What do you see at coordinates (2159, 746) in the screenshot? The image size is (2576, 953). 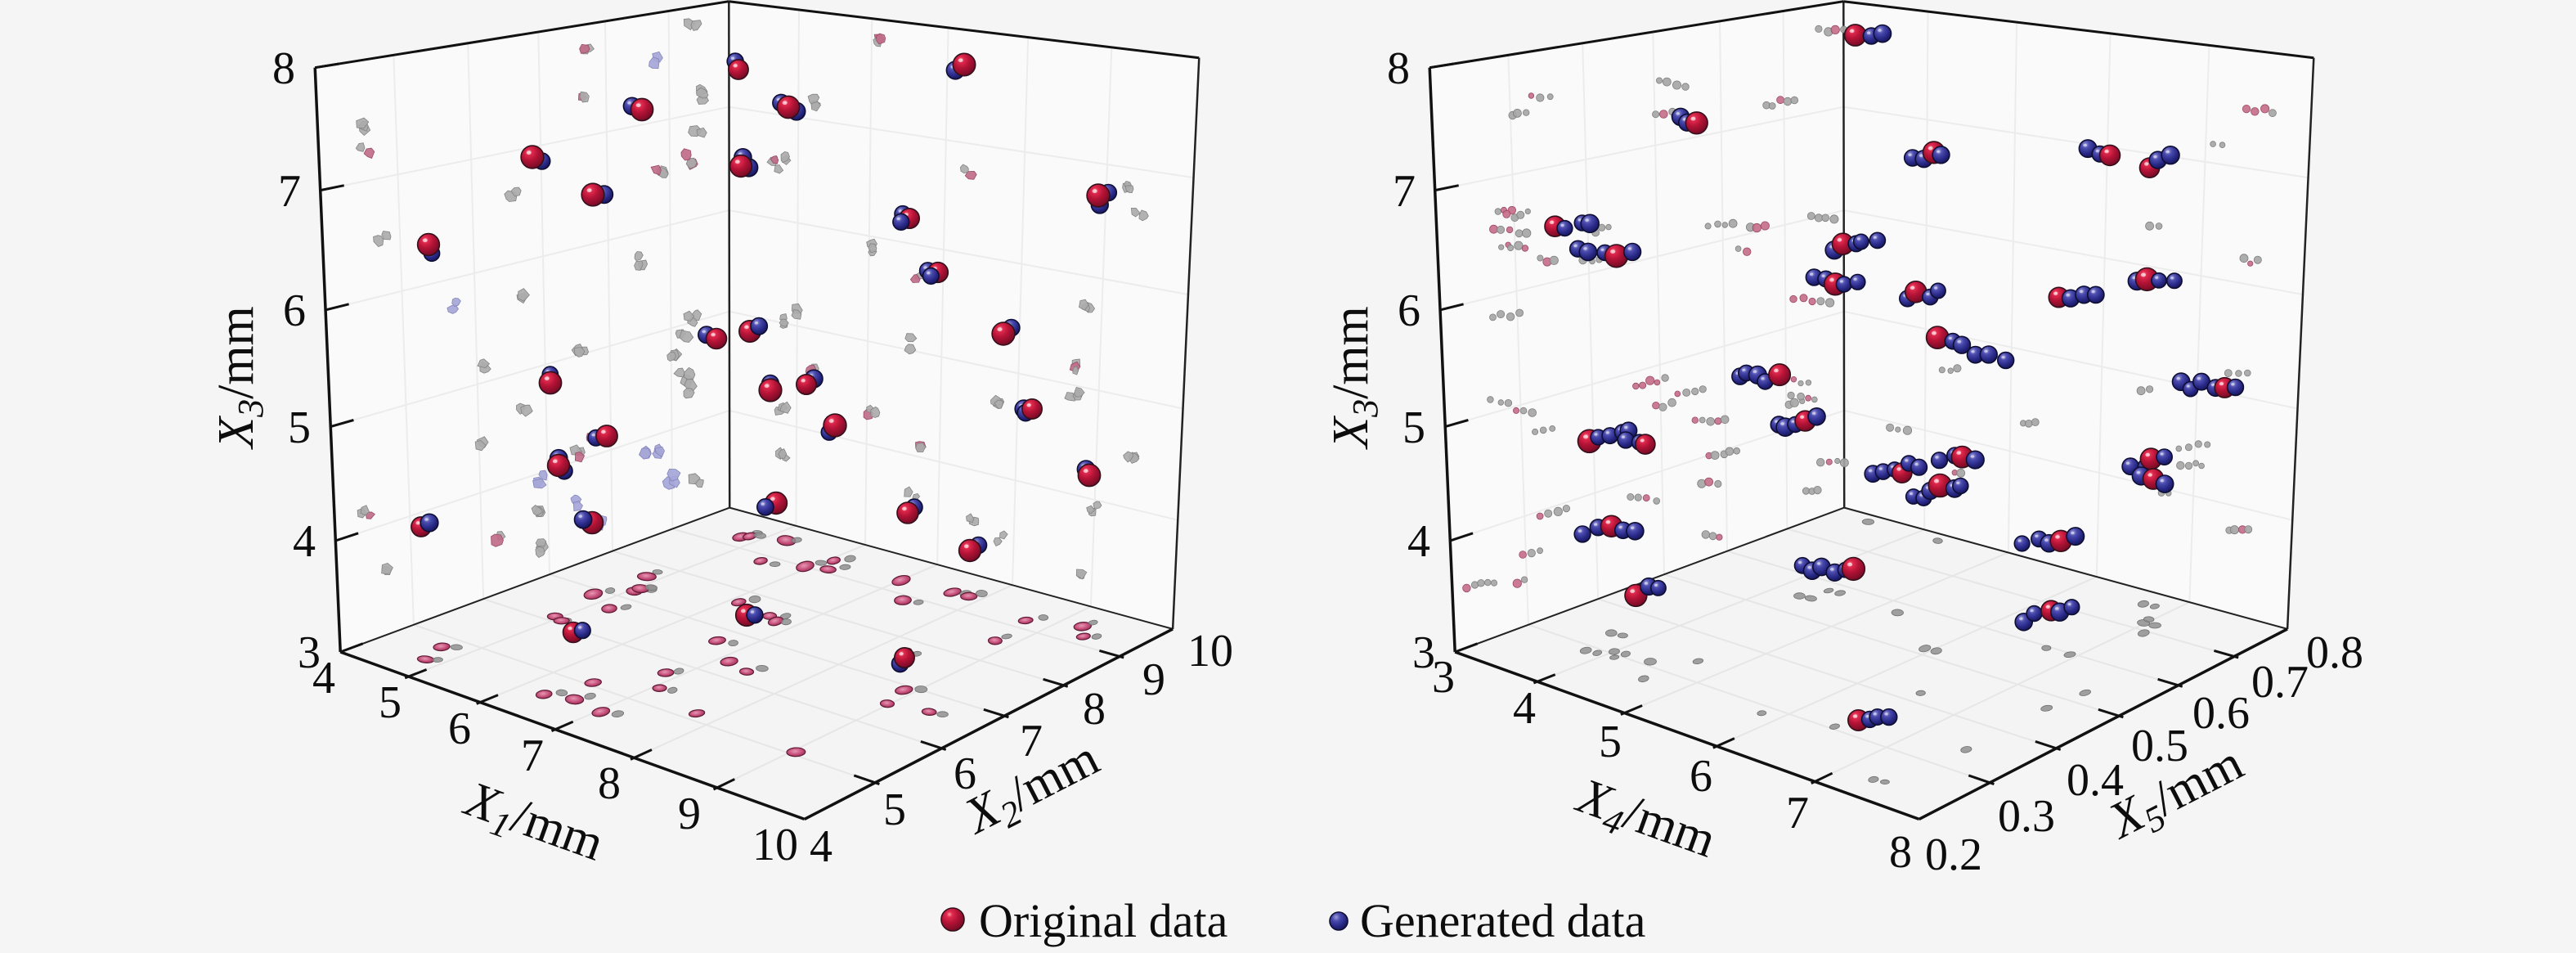 I see `svg-text: 0.5` at bounding box center [2159, 746].